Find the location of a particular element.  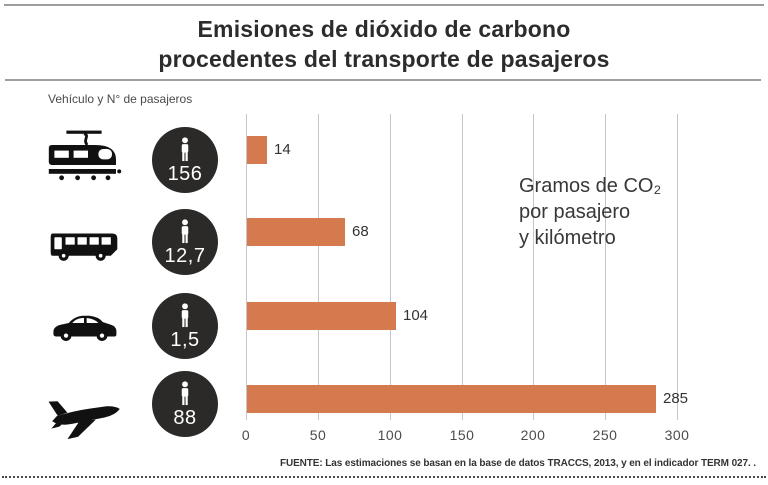

title-line-1: Emisiones de dióxido de carbono is located at coordinates (384, 29).